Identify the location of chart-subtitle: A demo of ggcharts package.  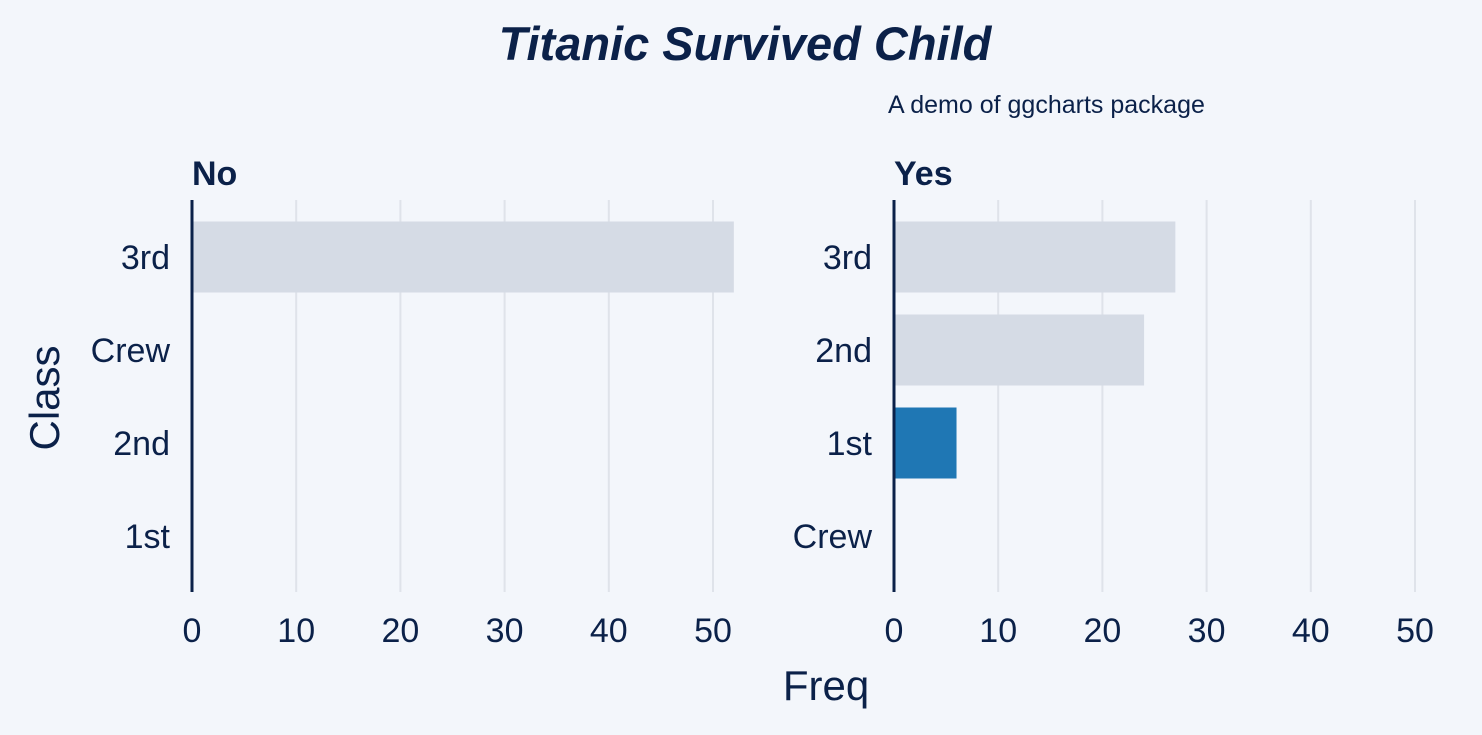
(1046, 105).